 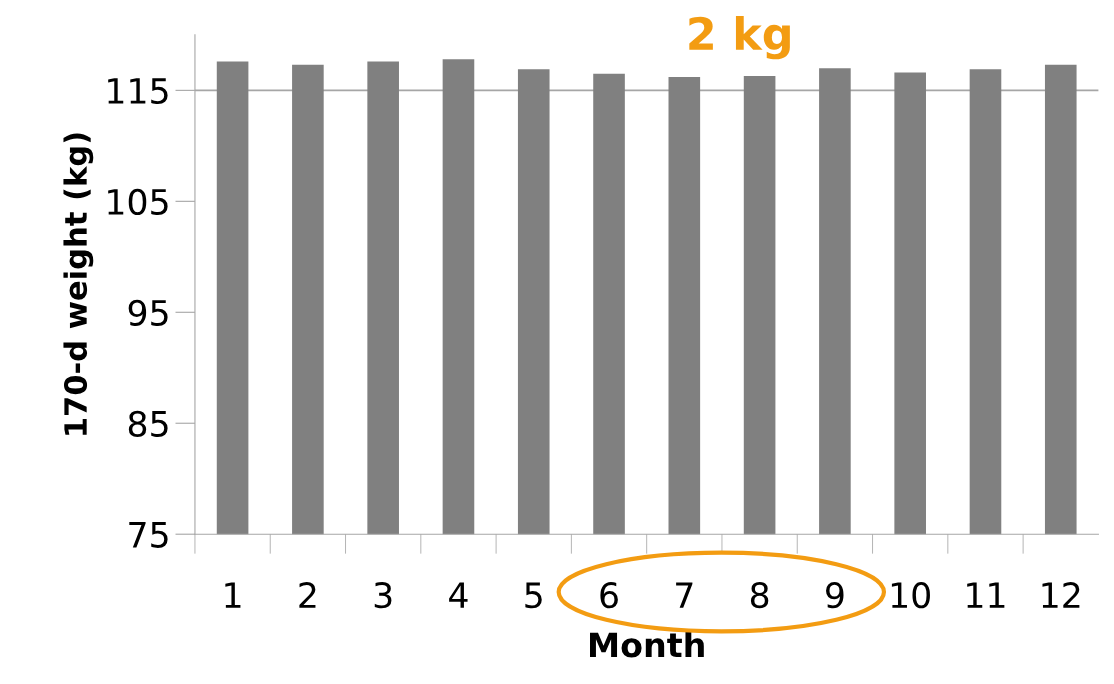 I want to click on y-tick-label: 115, so click(x=138, y=91).